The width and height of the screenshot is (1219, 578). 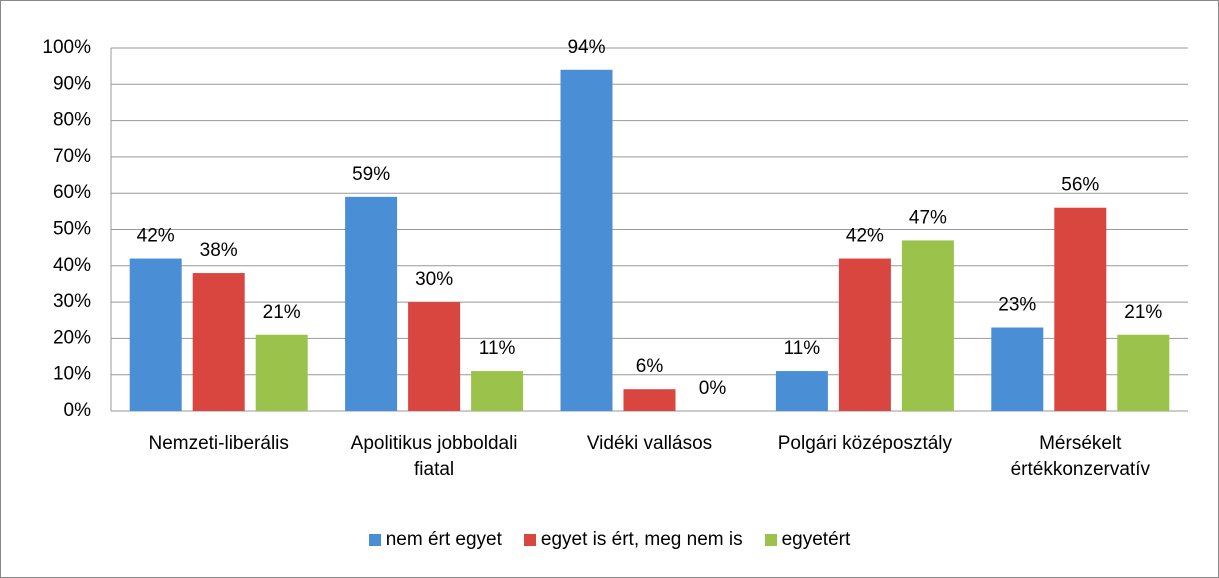 What do you see at coordinates (72, 301) in the screenshot?
I see `y-tick-label: 30%` at bounding box center [72, 301].